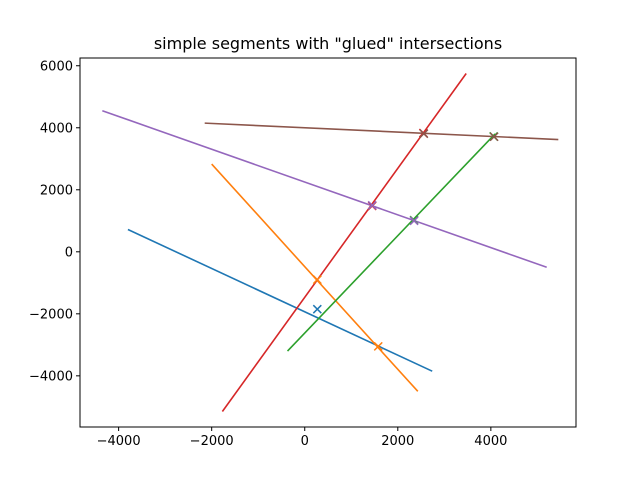  I want to click on x-tick-label: 0, so click(305, 441).